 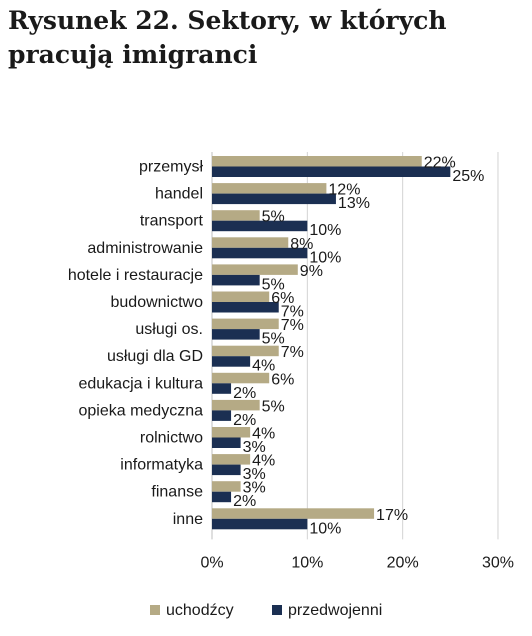 What do you see at coordinates (172, 221) in the screenshot?
I see `category-label: transport` at bounding box center [172, 221].